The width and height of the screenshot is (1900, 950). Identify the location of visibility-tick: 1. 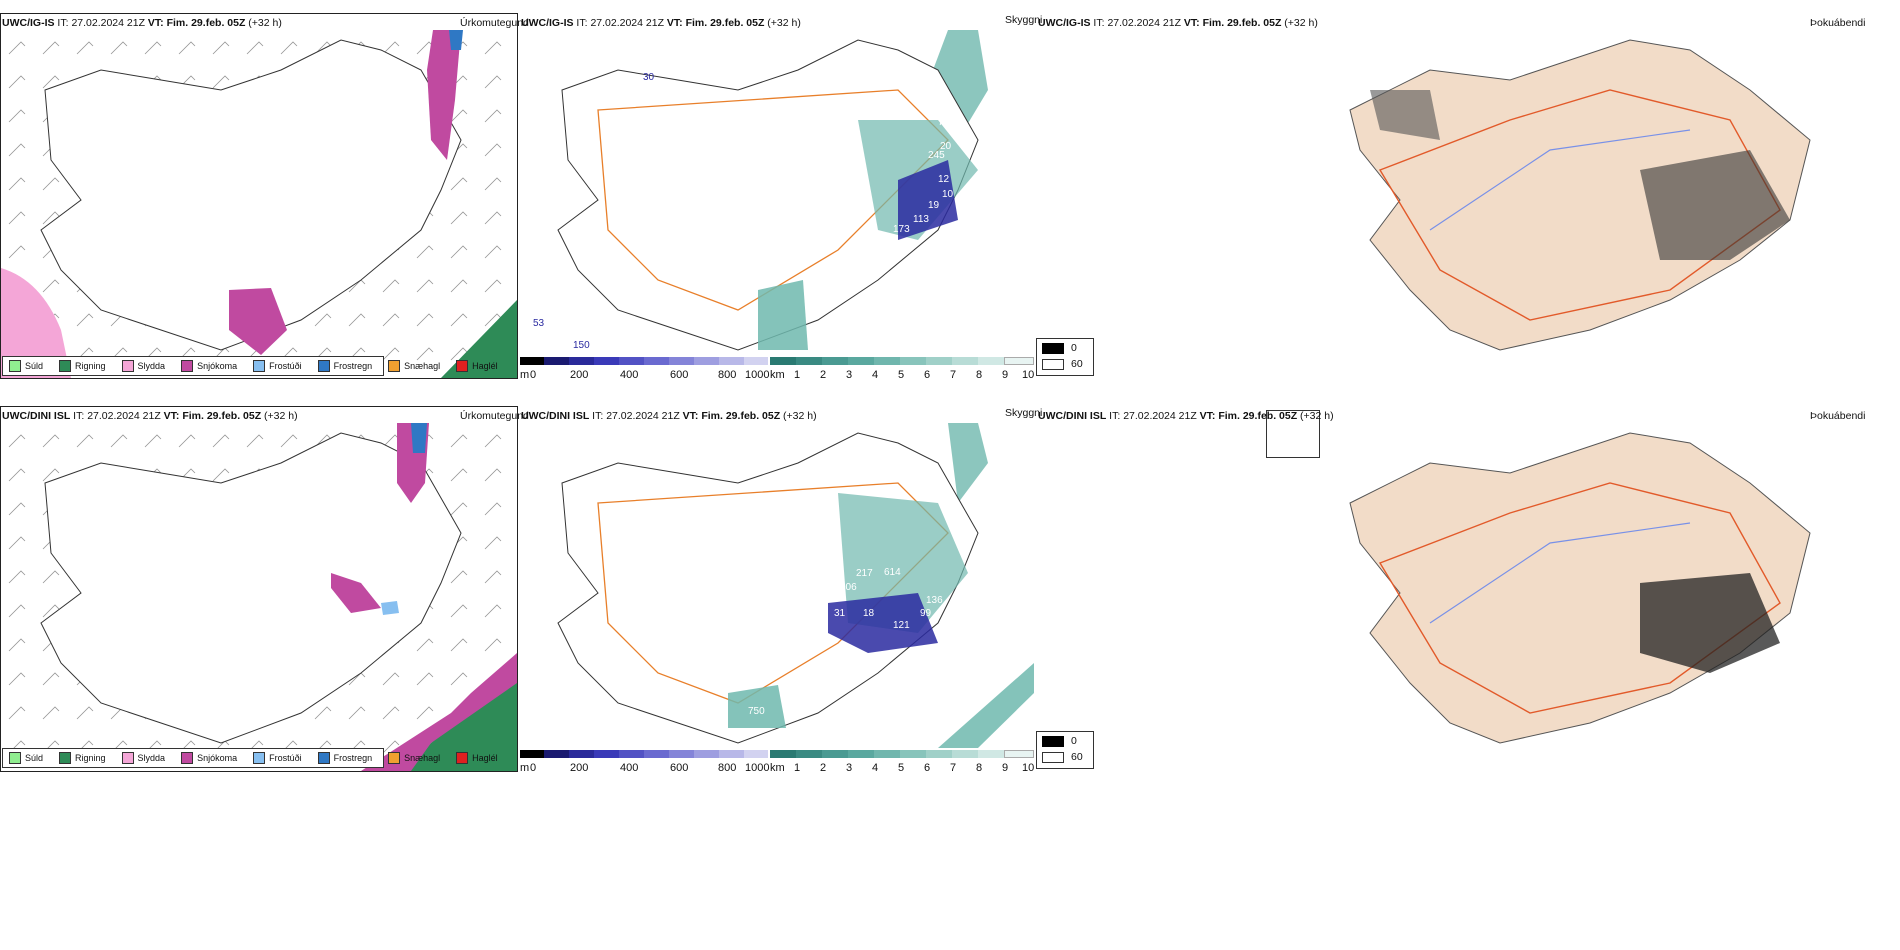
(797, 768).